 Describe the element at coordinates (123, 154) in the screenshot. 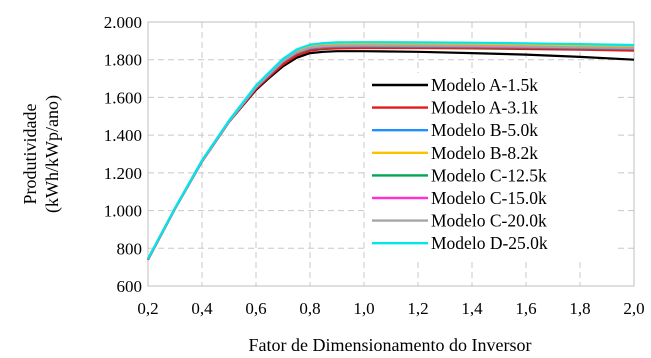

I see `y-tick-labels: 600 800 1.000 1.200 1.400 1.600 1.800 2.000` at that location.